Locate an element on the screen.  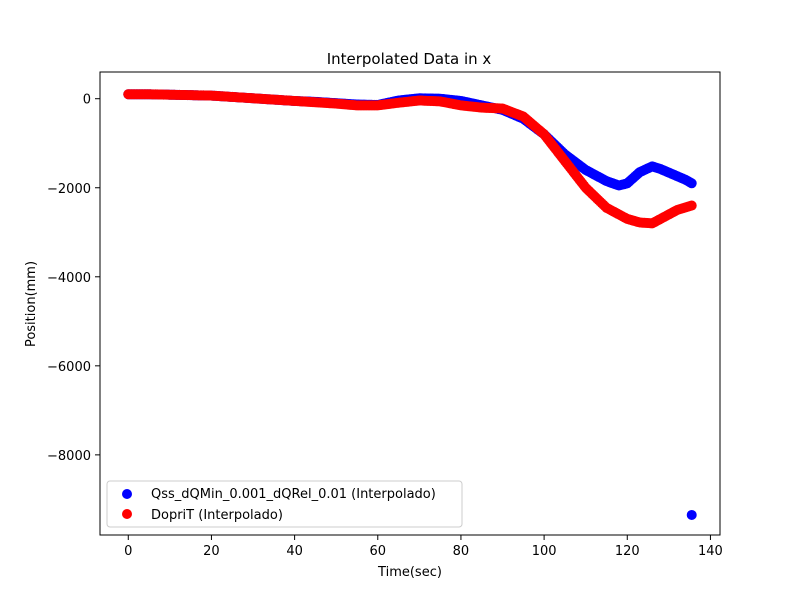
x-tick-label: 40 is located at coordinates (294, 551).